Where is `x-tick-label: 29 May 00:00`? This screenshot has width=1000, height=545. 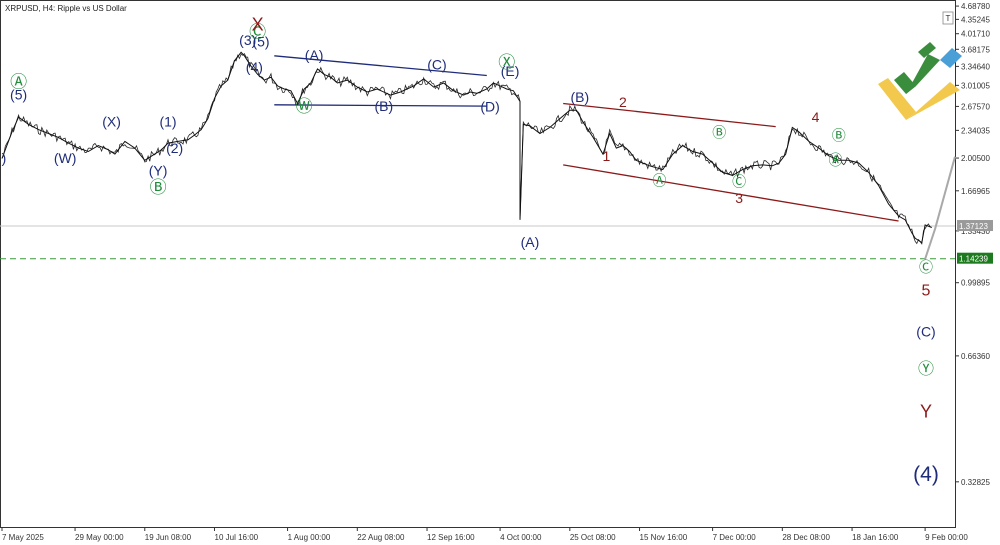 x-tick-label: 29 May 00:00 is located at coordinates (99, 537).